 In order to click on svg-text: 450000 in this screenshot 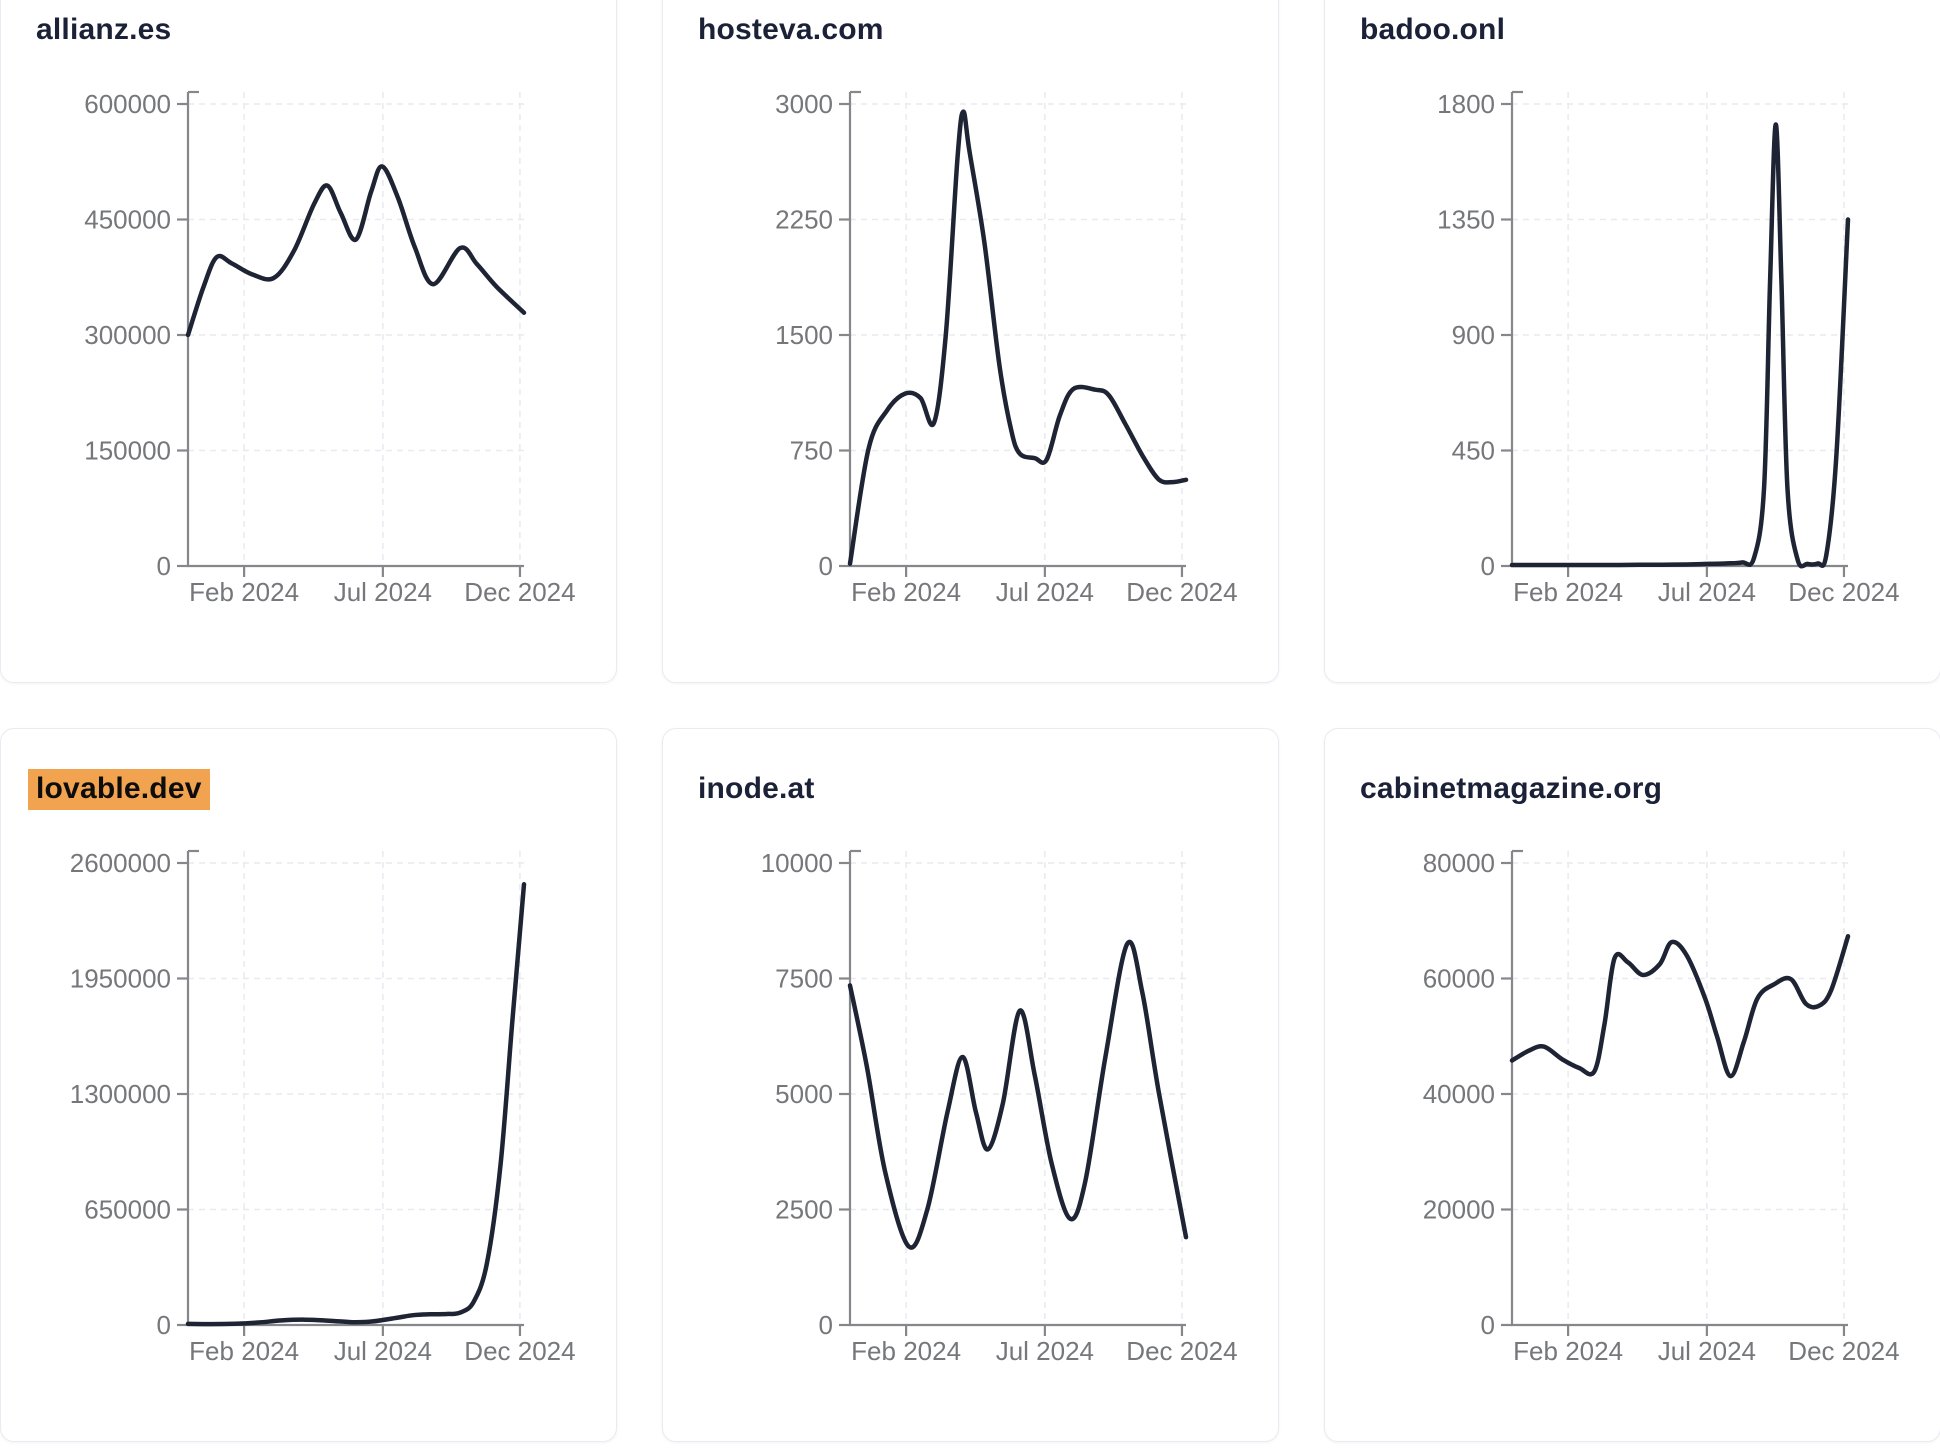, I will do `click(127, 220)`.